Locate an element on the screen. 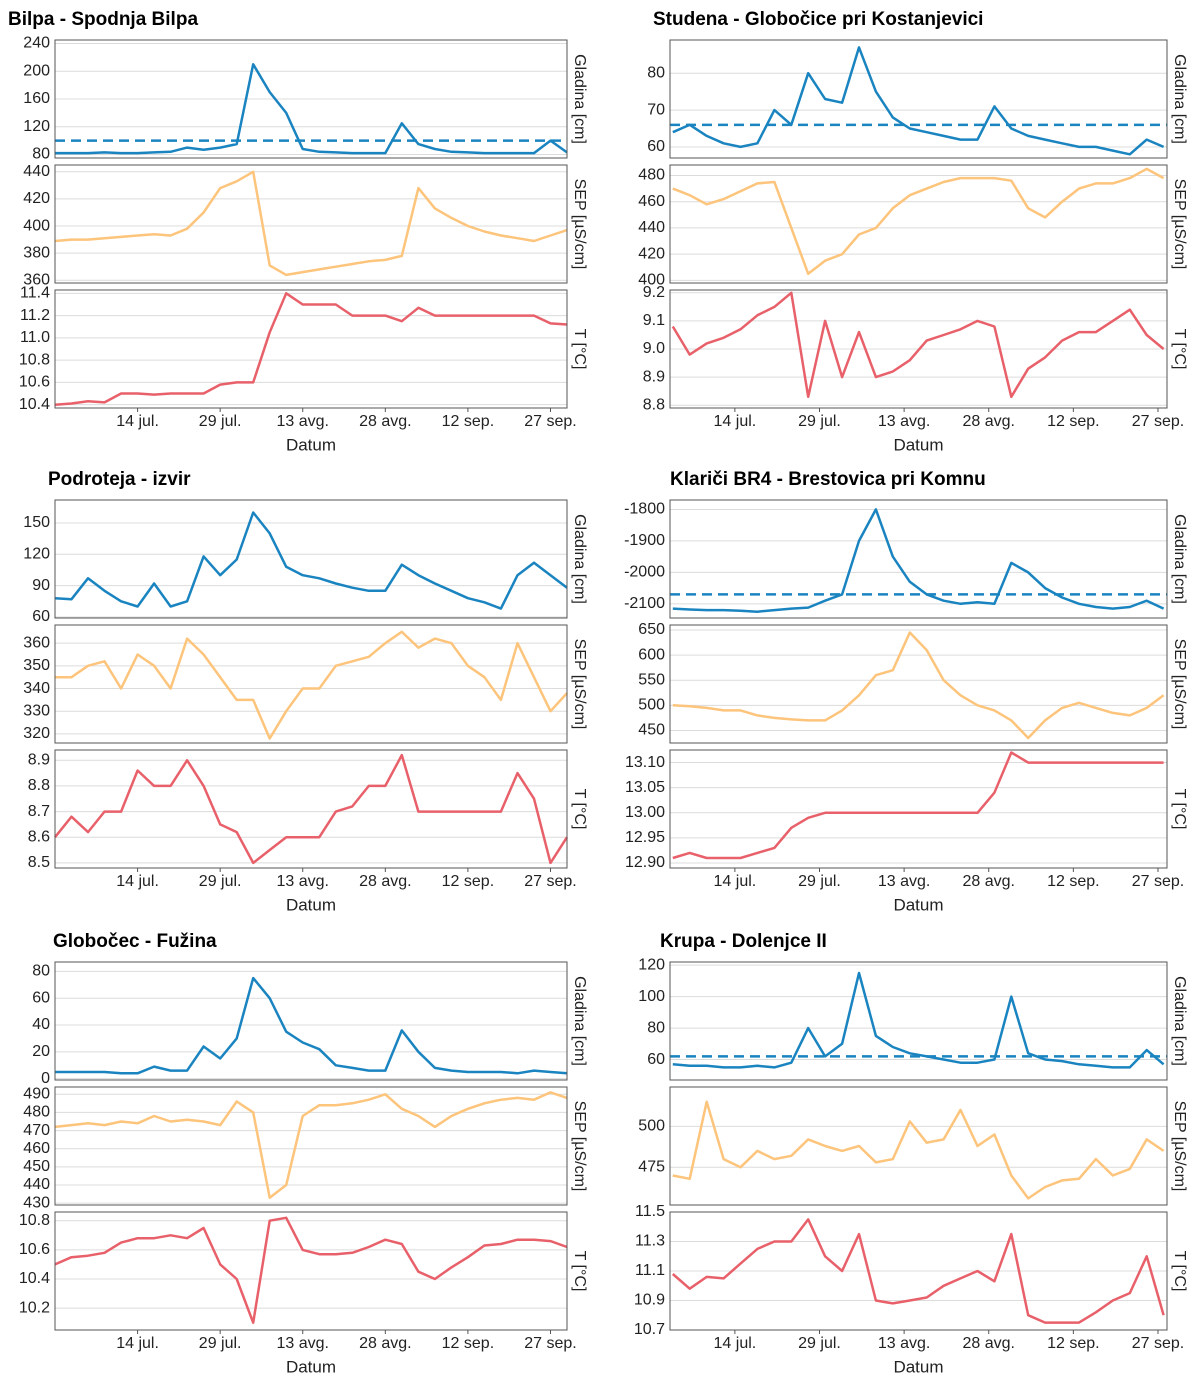 This screenshot has width=1195, height=1374. y-tick-label: 0 is located at coordinates (45, 1078).